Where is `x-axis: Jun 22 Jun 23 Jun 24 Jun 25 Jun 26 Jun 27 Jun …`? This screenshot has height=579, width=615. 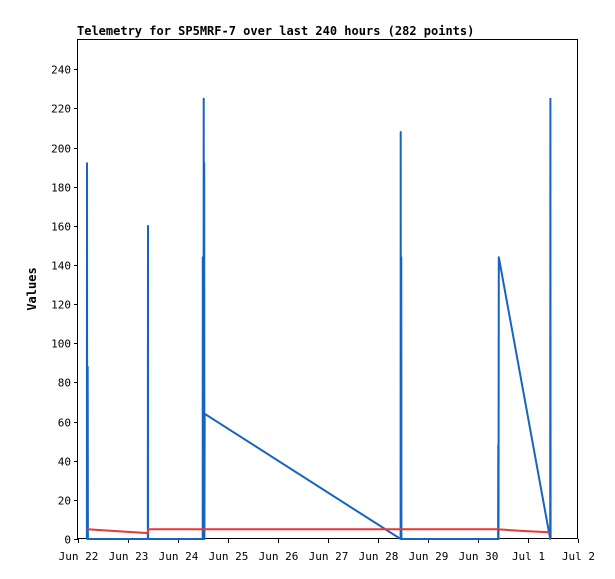 x-axis: Jun 22 Jun 23 Jun 24 Jun 25 Jun 26 Jun 27 Jun … is located at coordinates (327, 551).